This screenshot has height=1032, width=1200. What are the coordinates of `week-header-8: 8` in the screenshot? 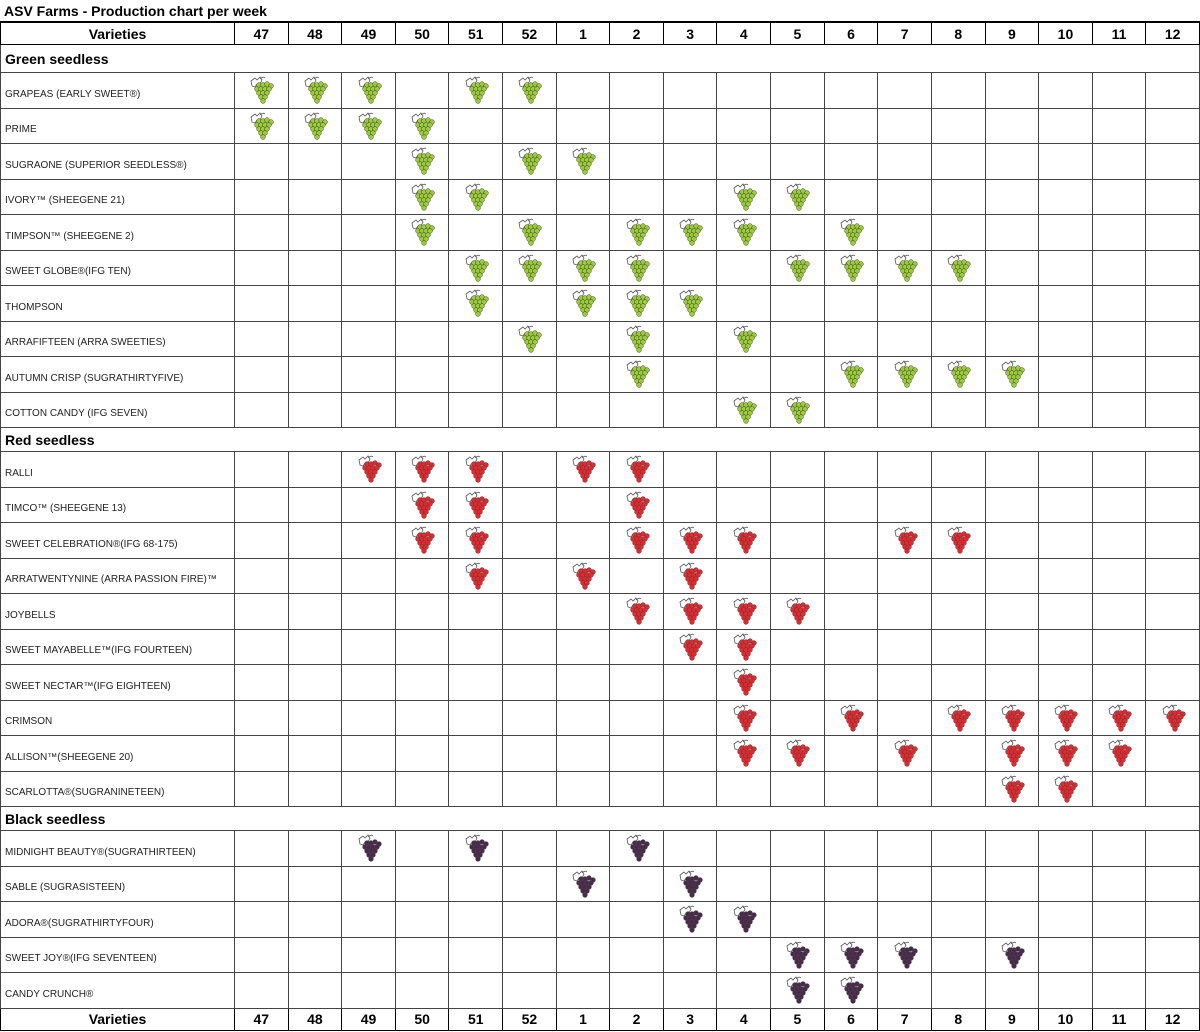 It's located at (958, 33).